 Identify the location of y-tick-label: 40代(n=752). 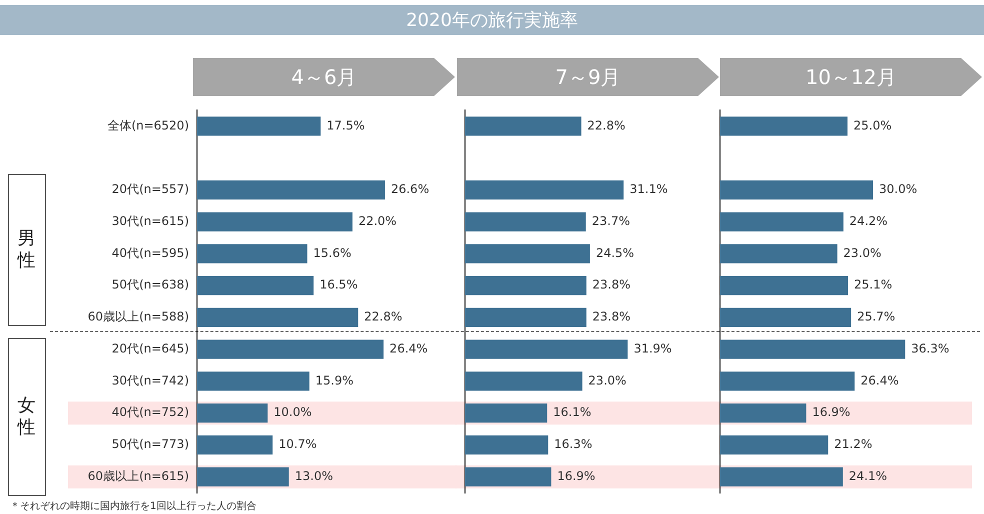
(150, 412).